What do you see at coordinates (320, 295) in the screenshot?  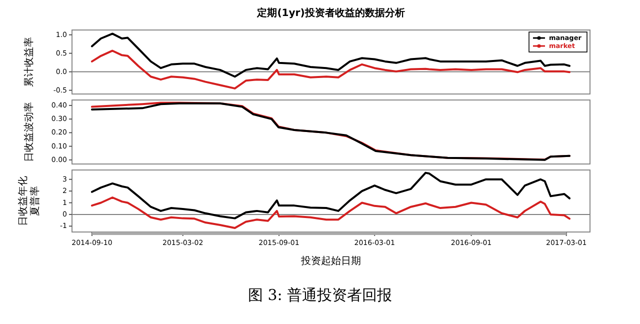 I see `caption: 图 3: 普通投资者回报` at bounding box center [320, 295].